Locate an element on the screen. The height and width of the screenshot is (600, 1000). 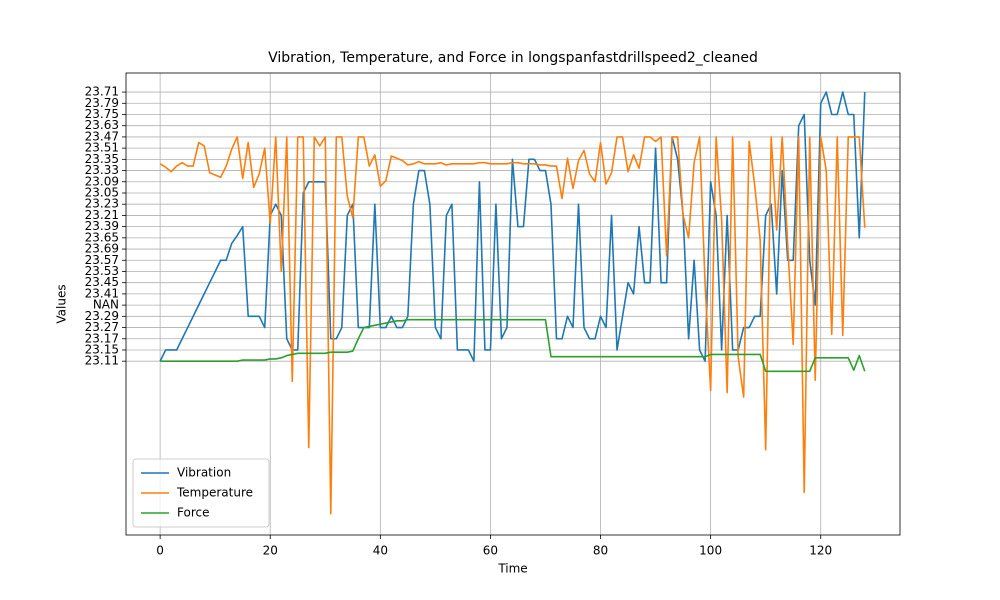
y-tick-label: 23.45 is located at coordinates (102, 282).